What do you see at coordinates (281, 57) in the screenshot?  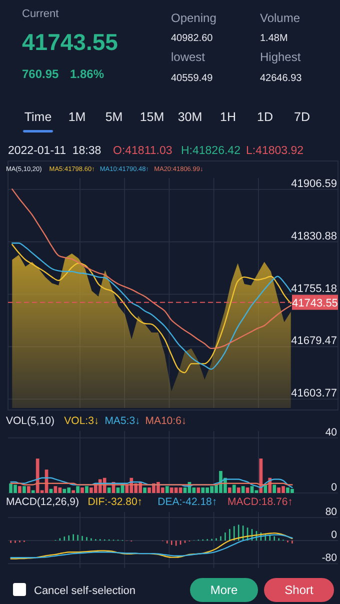 I see `text: Highest` at bounding box center [281, 57].